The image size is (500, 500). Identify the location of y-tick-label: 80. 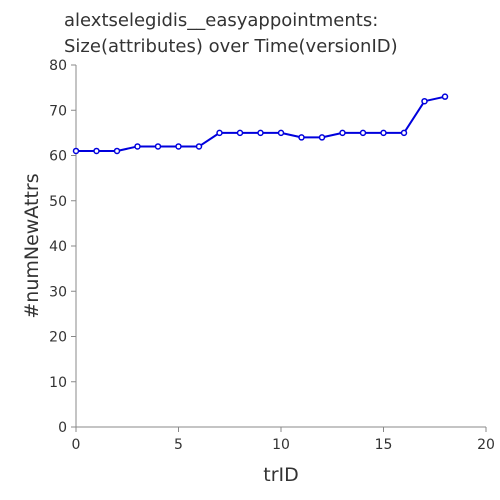
(58, 66).